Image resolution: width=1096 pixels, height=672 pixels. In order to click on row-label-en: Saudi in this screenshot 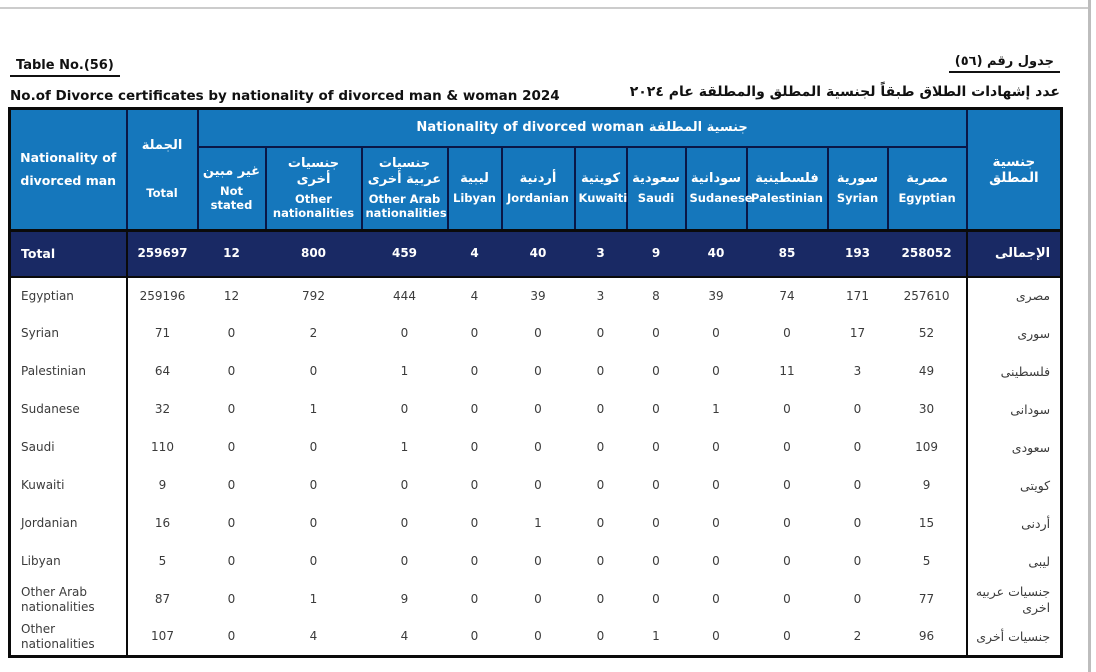, I will do `click(68, 447)`.